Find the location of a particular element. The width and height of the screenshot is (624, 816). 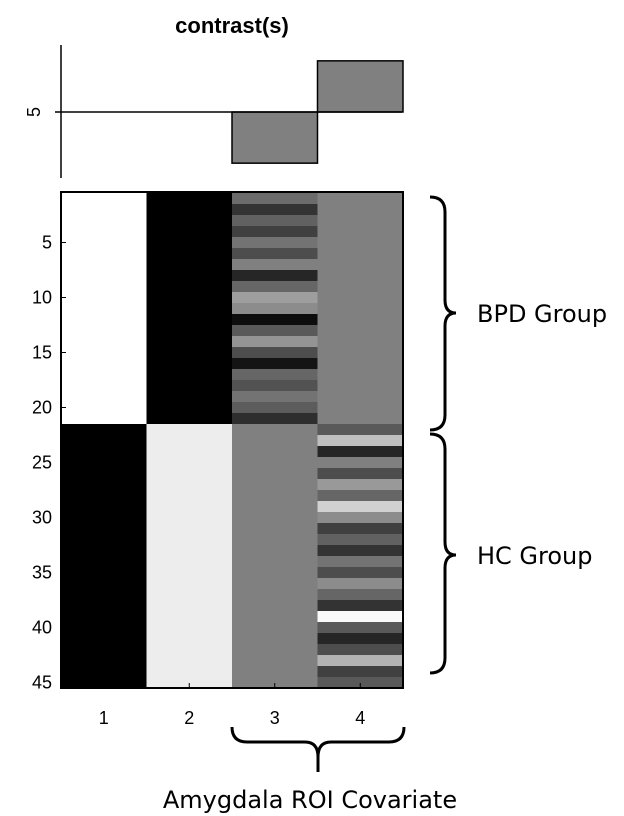

y-tick-label: 35 is located at coordinates (42, 573).